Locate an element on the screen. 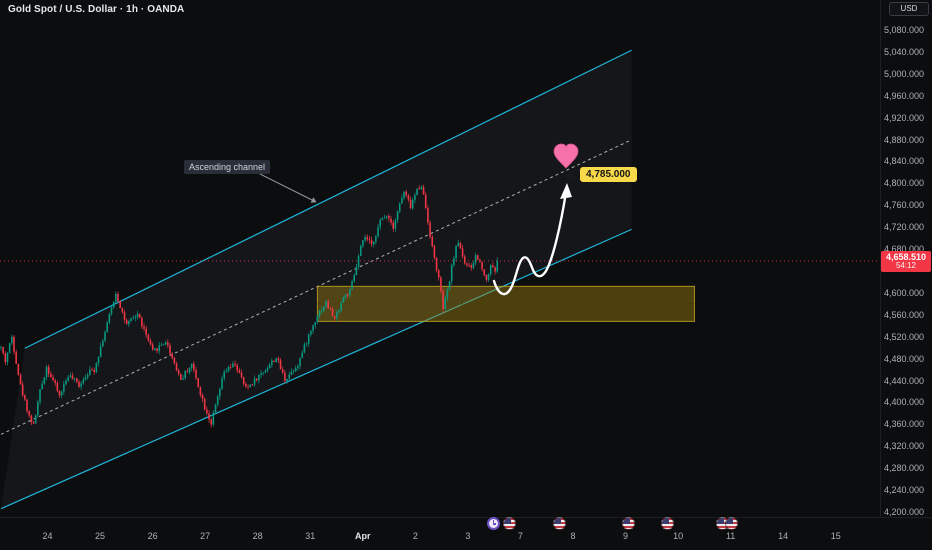 Image resolution: width=932 pixels, height=550 pixels. price-tick: 4,760.000 is located at coordinates (904, 205).